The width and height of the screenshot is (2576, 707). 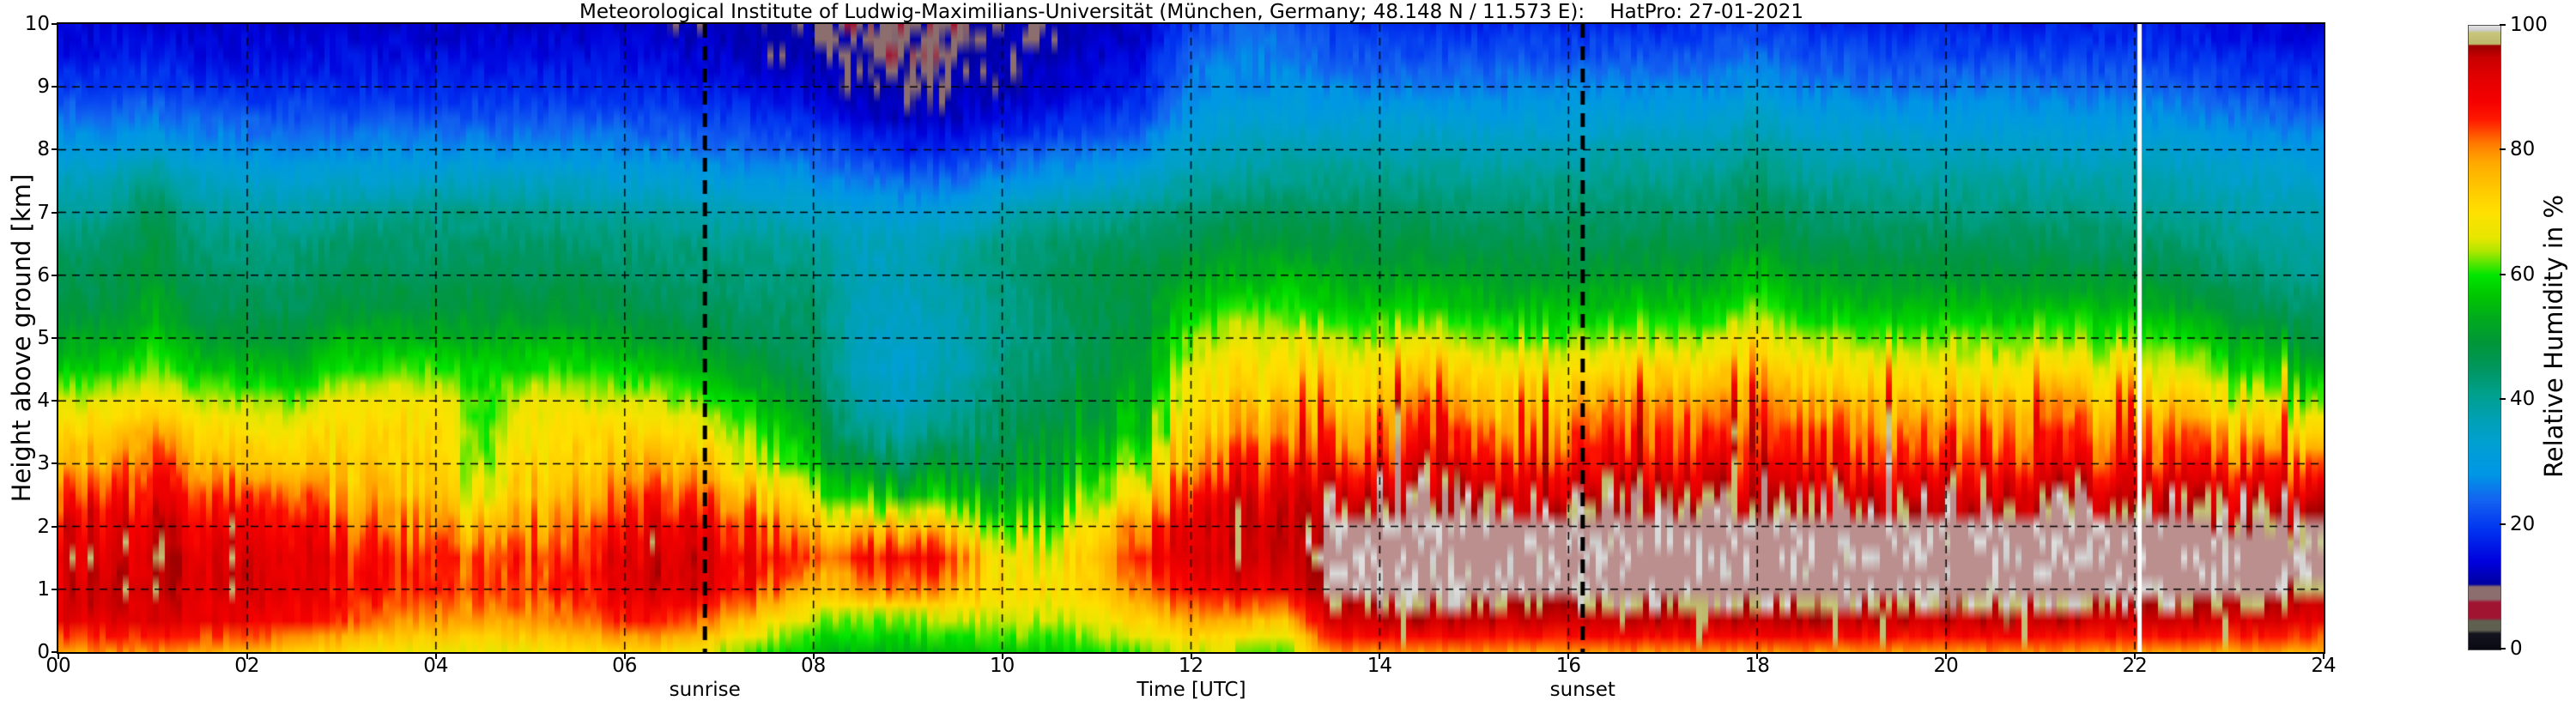 I want to click on y-tick-label: 4, so click(x=43, y=402).